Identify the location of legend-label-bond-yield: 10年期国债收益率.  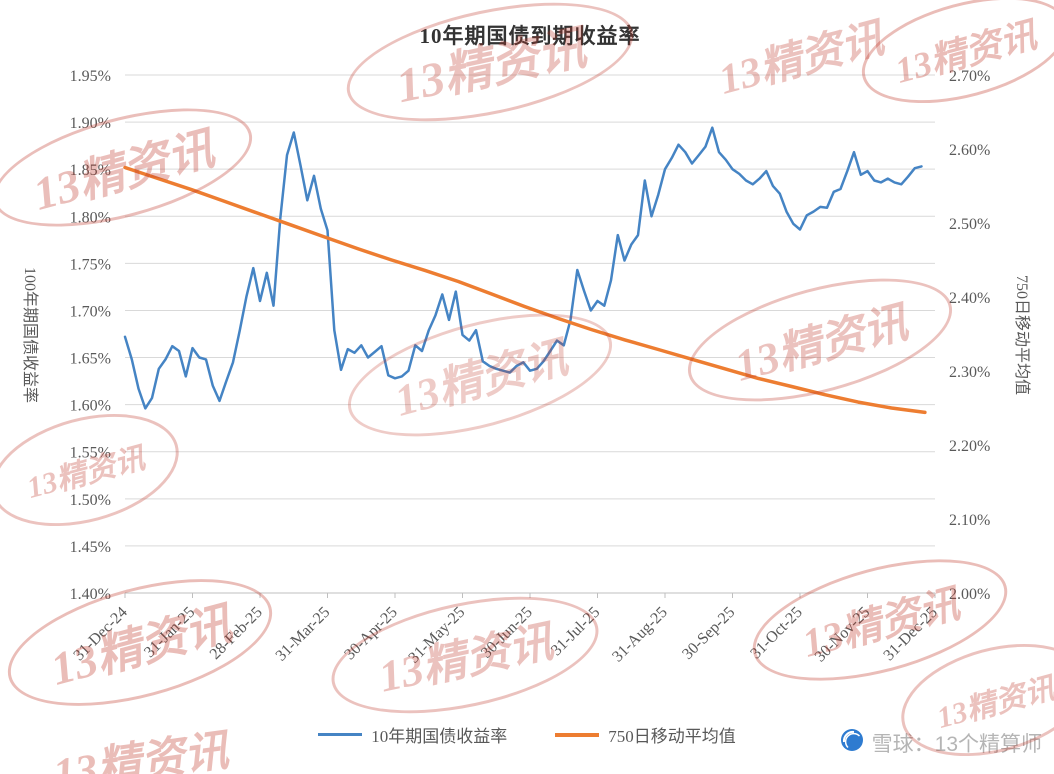
(439, 736).